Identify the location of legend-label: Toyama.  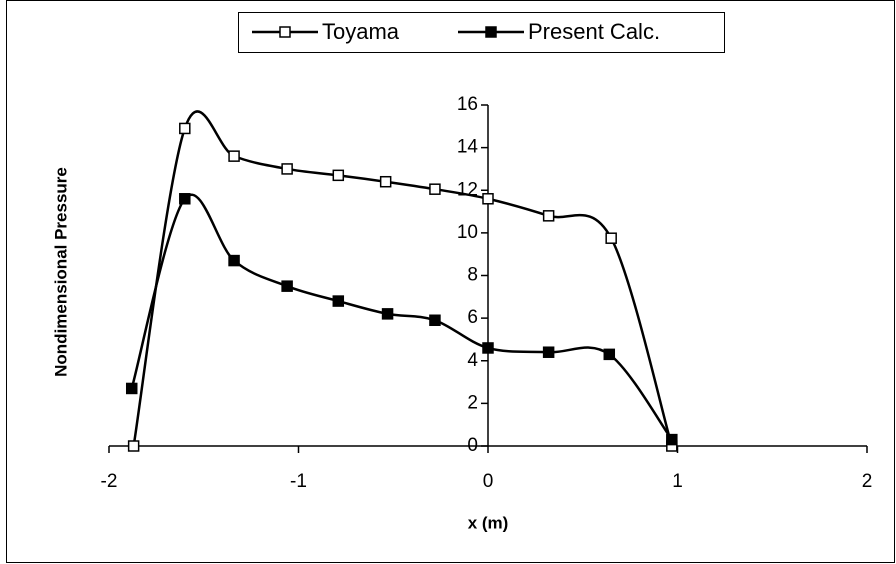
(361, 31).